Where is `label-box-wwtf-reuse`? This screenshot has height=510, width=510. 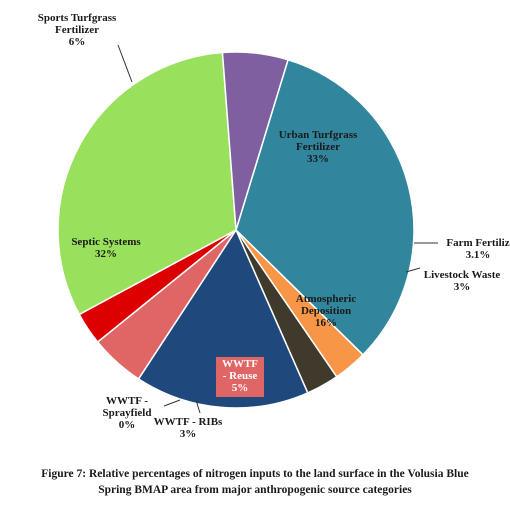
label-box-wwtf-reuse is located at coordinates (240, 377).